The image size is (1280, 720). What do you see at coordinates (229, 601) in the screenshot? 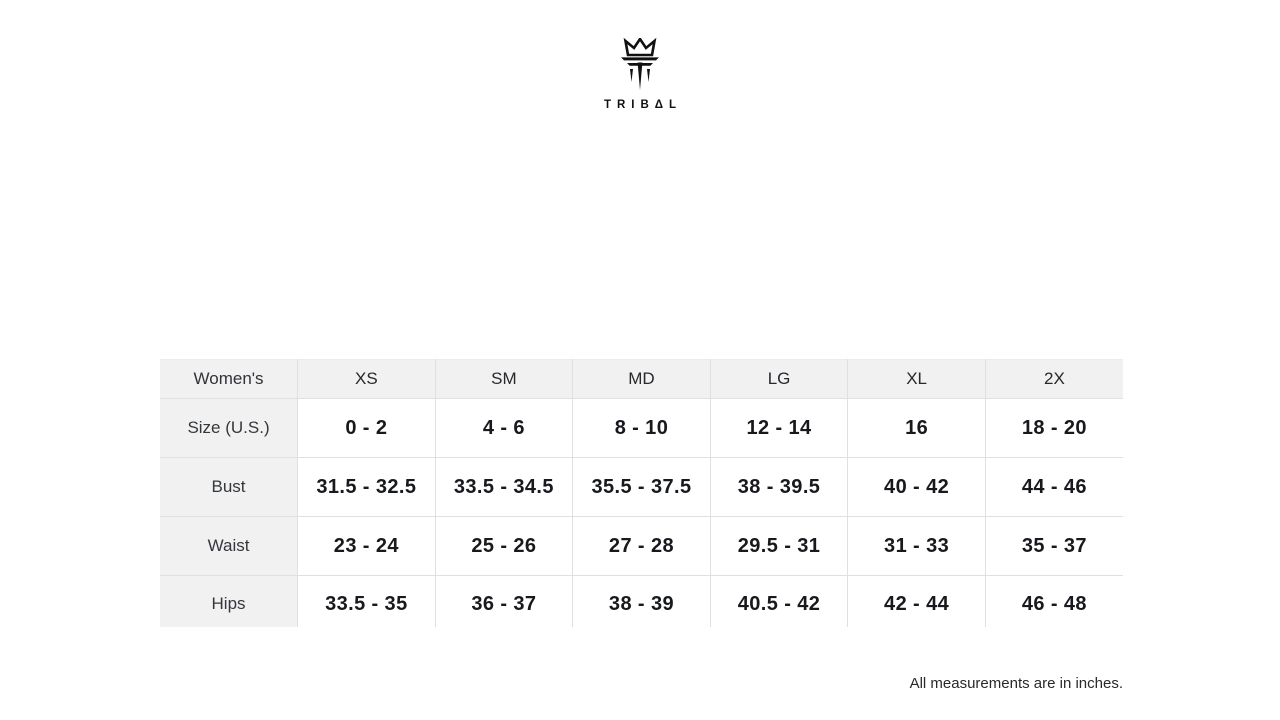
I see `row-label: Hips` at bounding box center [229, 601].